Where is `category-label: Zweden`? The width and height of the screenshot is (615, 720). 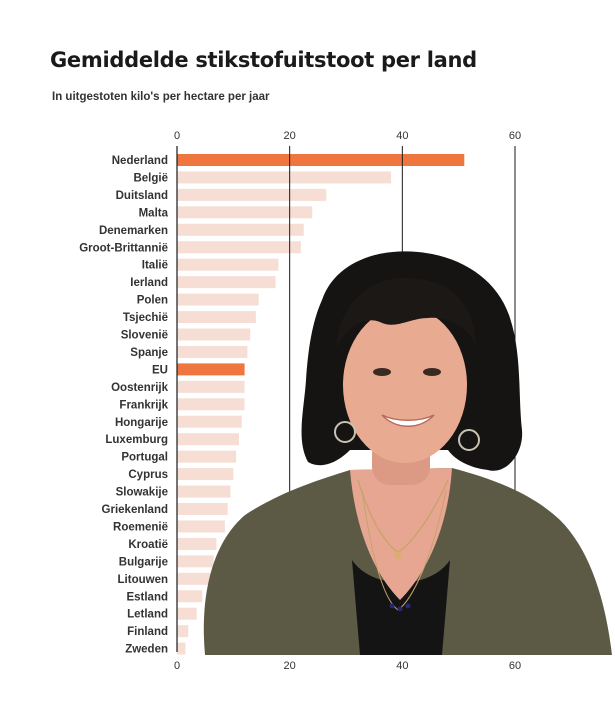 category-label: Zweden is located at coordinates (146, 650).